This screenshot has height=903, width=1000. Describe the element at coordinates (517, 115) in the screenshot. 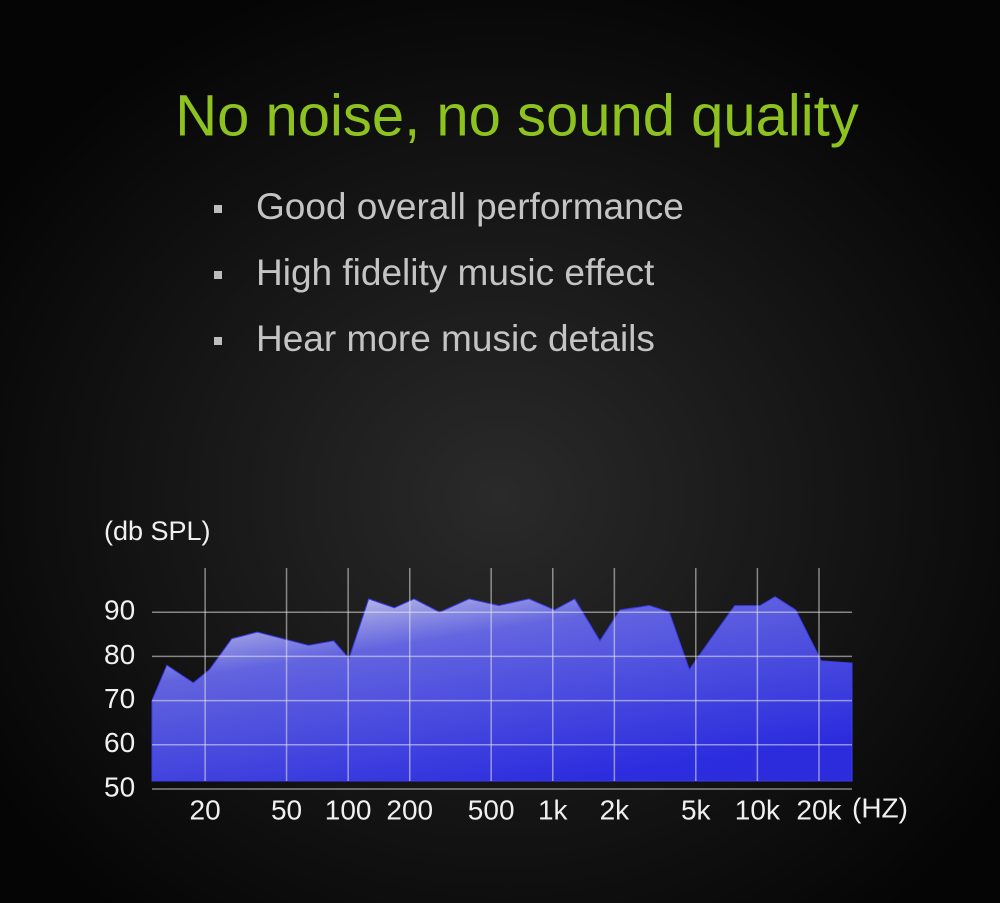

I see `title: No noise, no sound quality` at that location.